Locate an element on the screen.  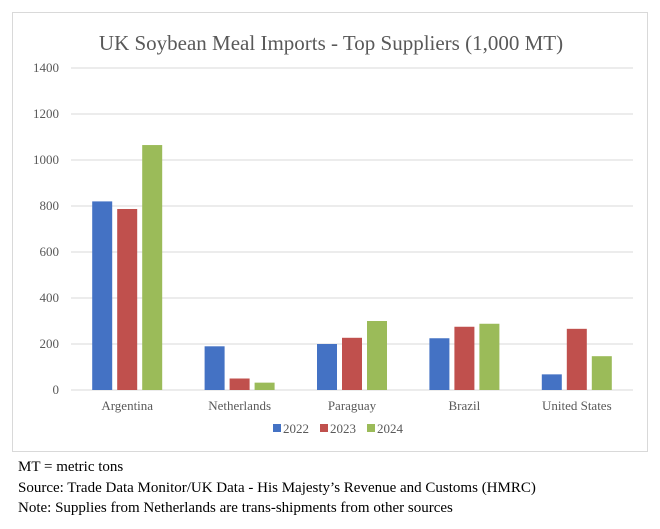
legend: 2022 2023 2024 is located at coordinates (338, 428).